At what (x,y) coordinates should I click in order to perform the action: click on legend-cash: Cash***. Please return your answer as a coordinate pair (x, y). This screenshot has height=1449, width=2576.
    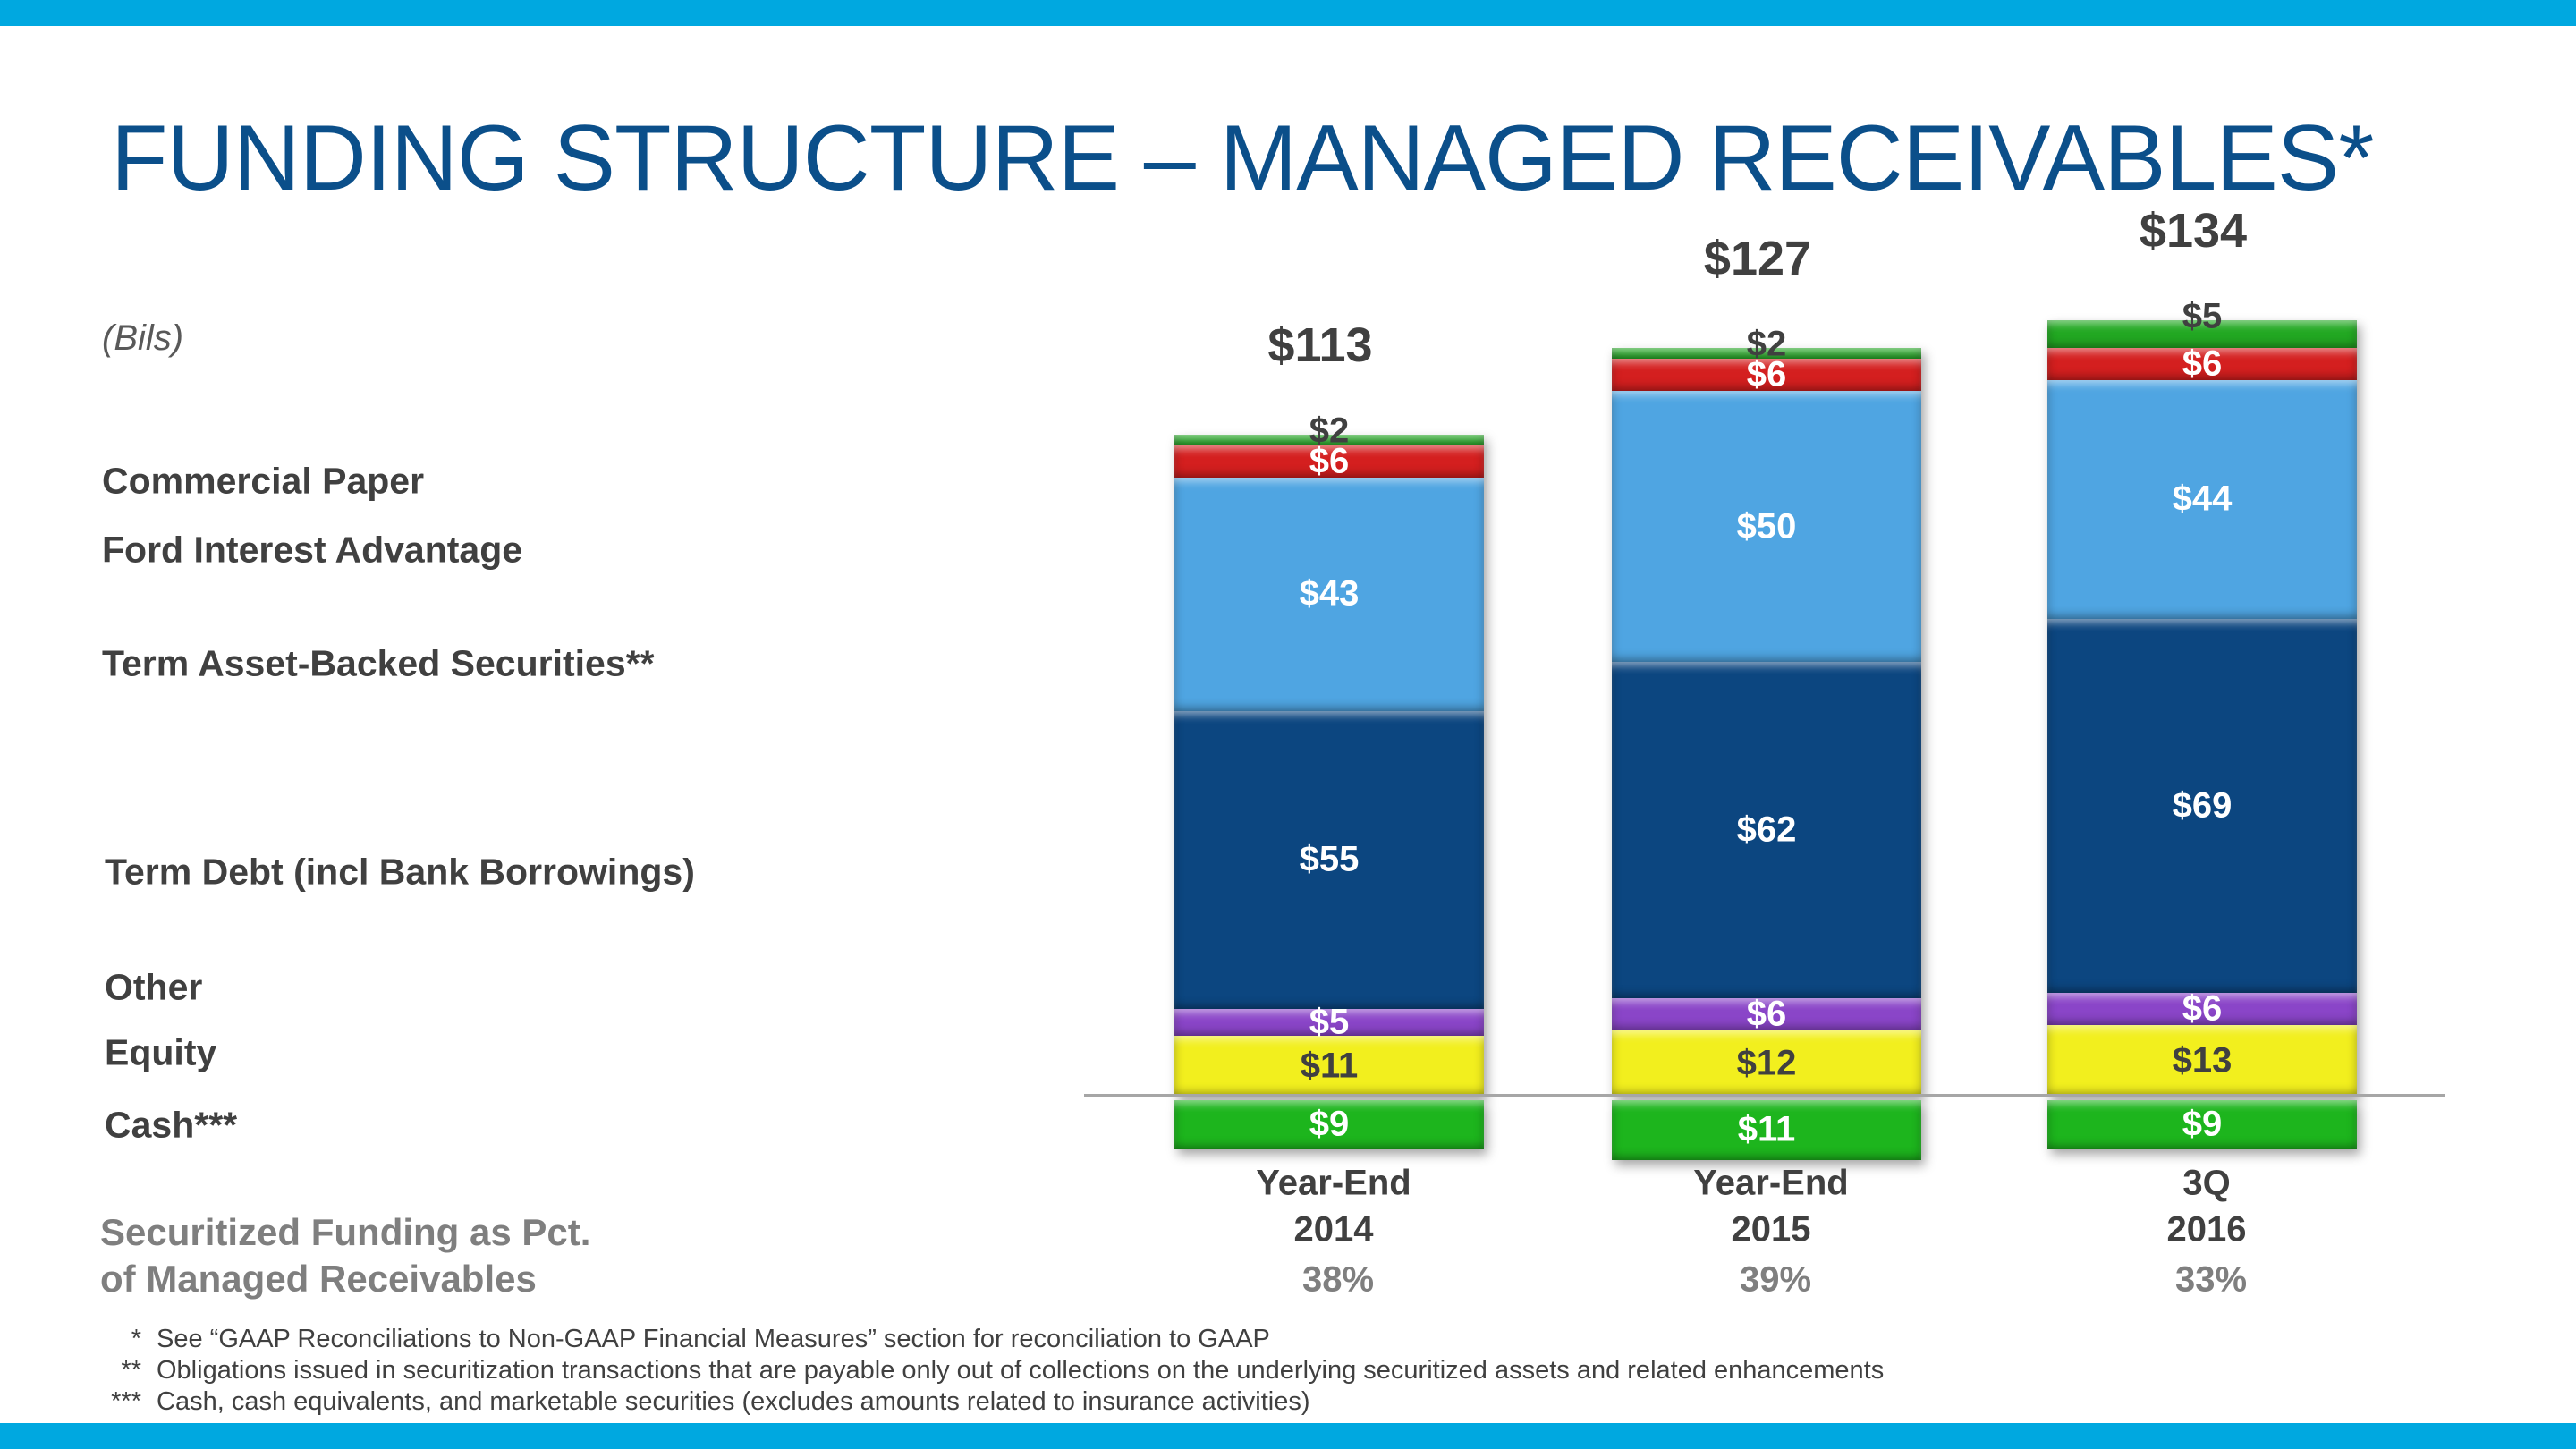
    Looking at the image, I should click on (171, 1125).